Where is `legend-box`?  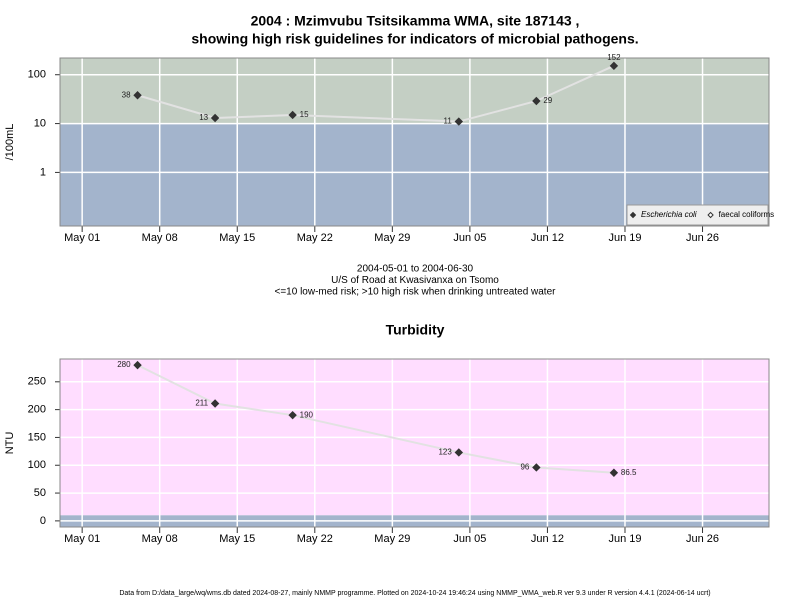
legend-box is located at coordinates (697, 215).